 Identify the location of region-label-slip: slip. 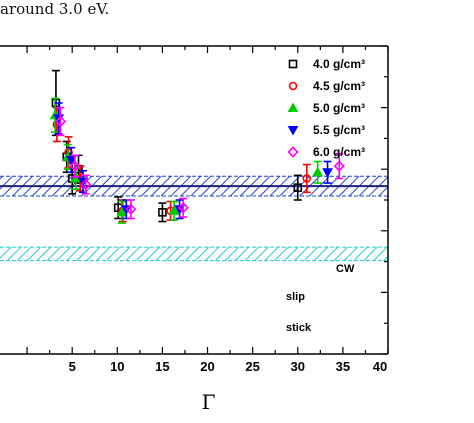
(295, 297).